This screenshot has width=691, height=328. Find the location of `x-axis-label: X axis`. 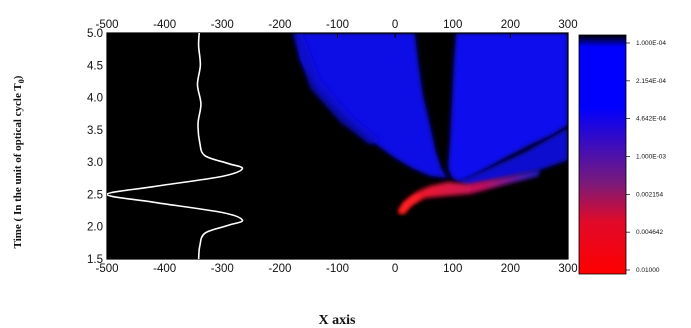

x-axis-label: X axis is located at coordinates (338, 320).